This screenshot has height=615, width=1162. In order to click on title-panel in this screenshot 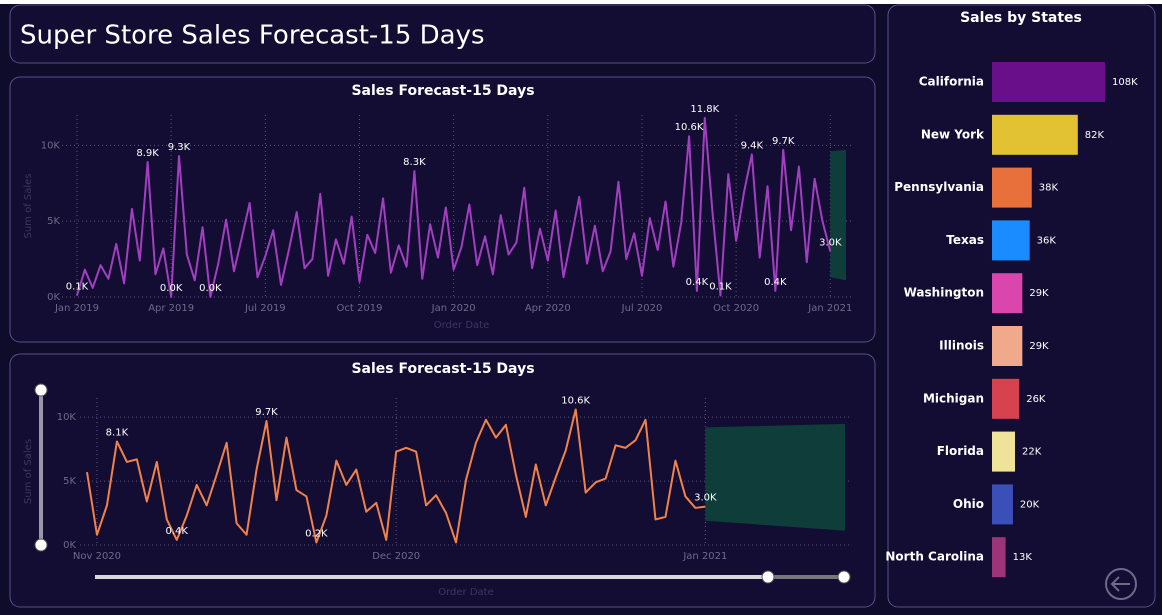, I will do `click(442, 34)`.